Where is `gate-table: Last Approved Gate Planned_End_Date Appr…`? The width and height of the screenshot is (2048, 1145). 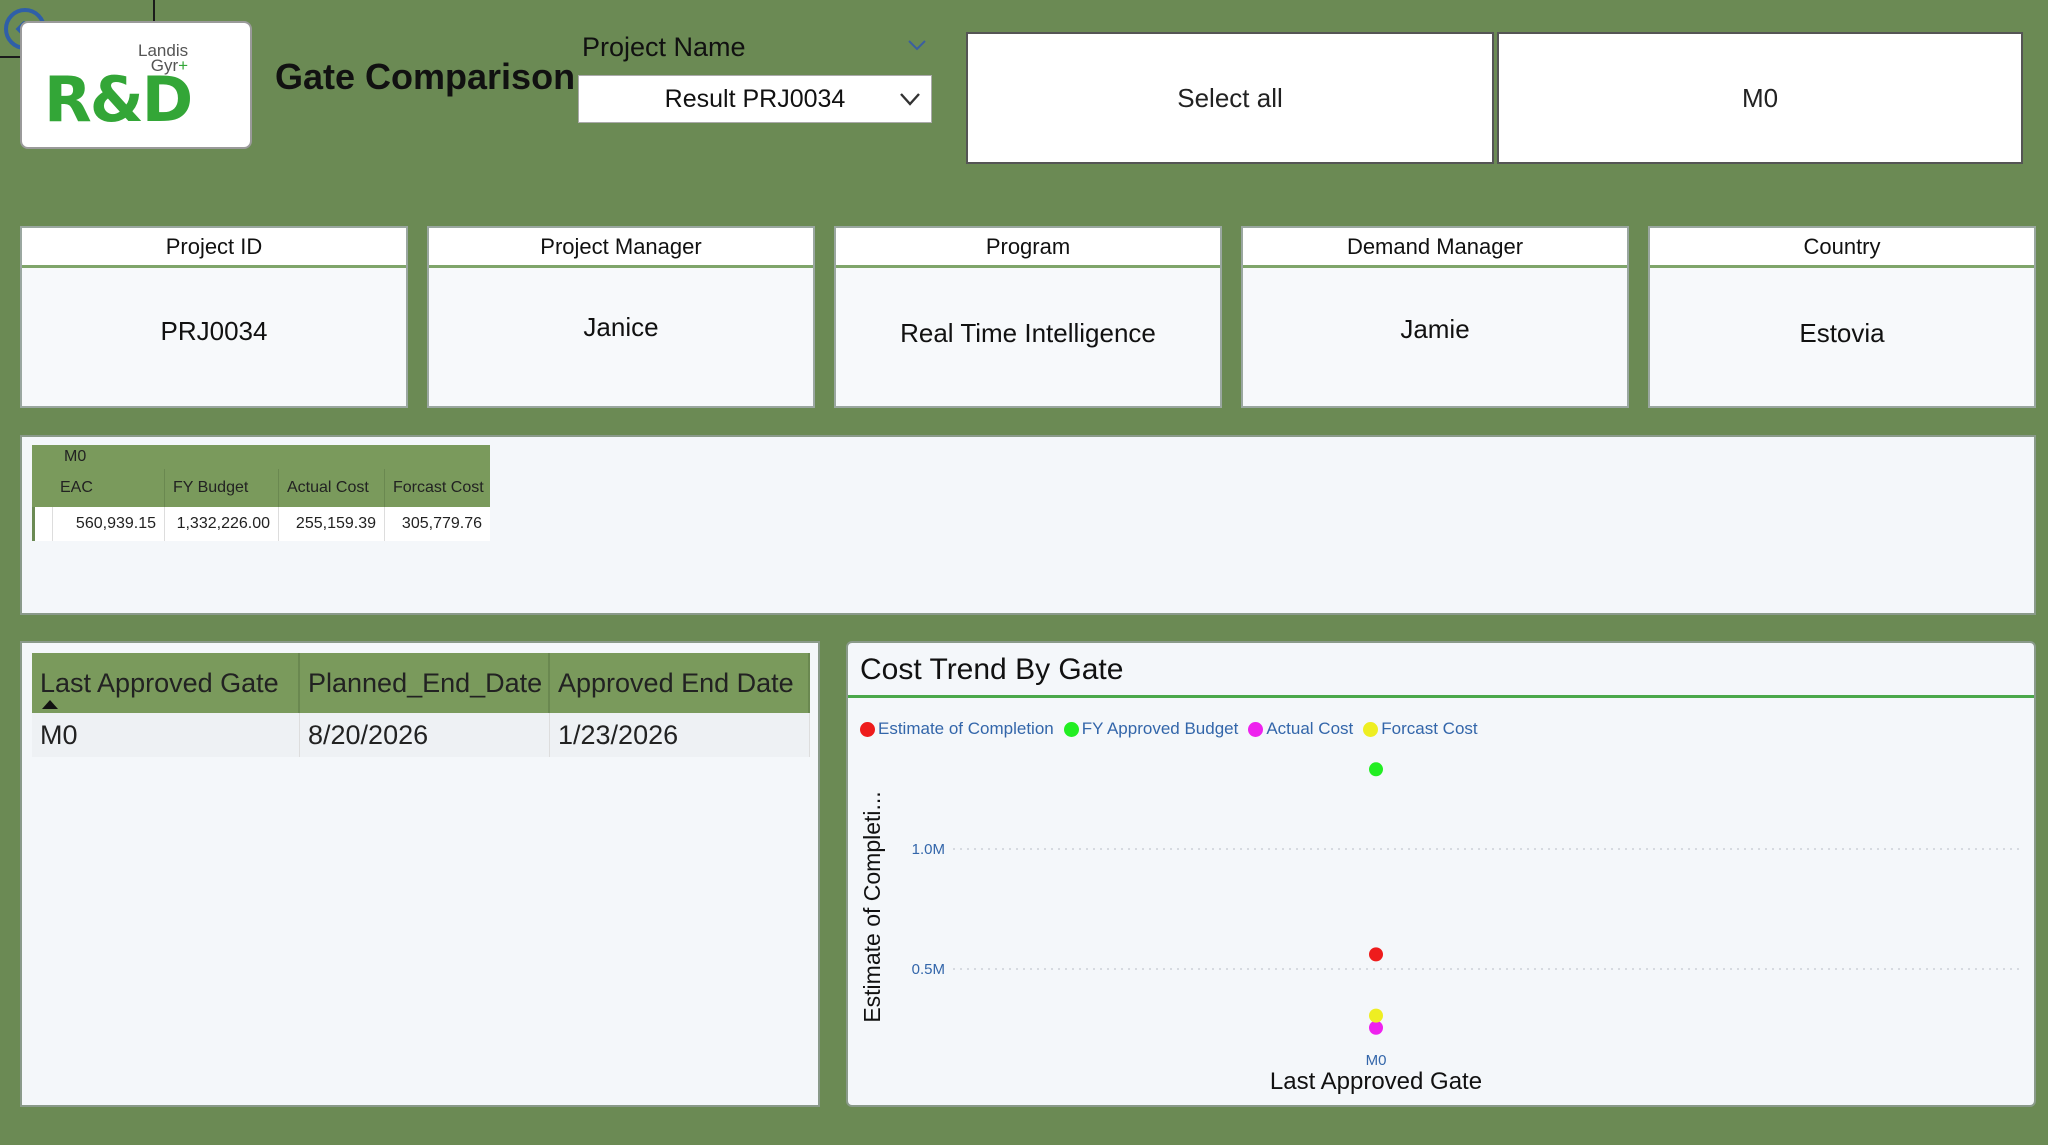 gate-table: Last Approved Gate Planned_End_Date Appr… is located at coordinates (421, 705).